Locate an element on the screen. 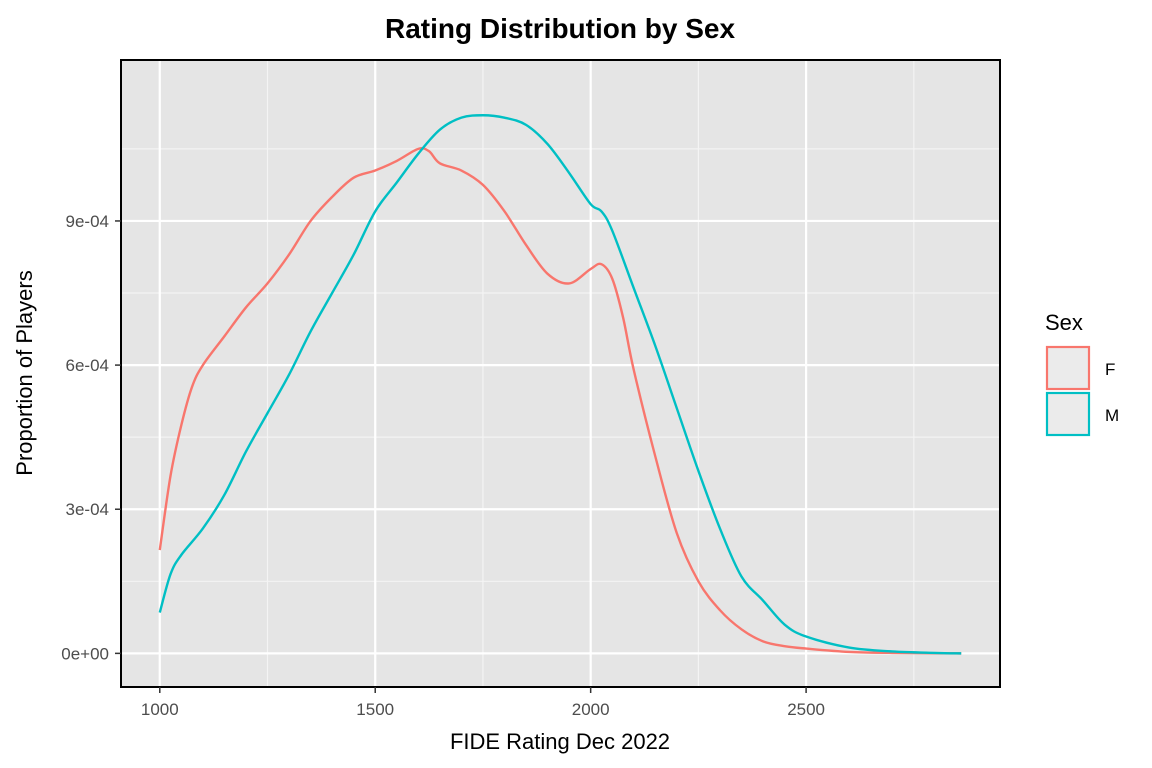 The image size is (1152, 768). y-axis-ticks: 0e+00 3e-04 6e-04 9e-04 is located at coordinates (91, 437).